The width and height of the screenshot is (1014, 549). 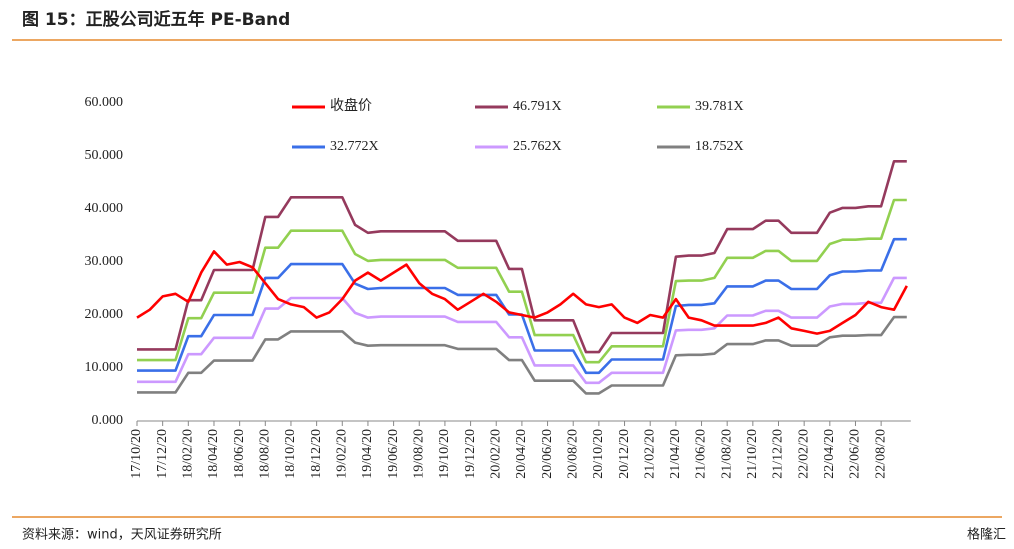 I want to click on y-tick-label: 30.000, so click(x=104, y=261).